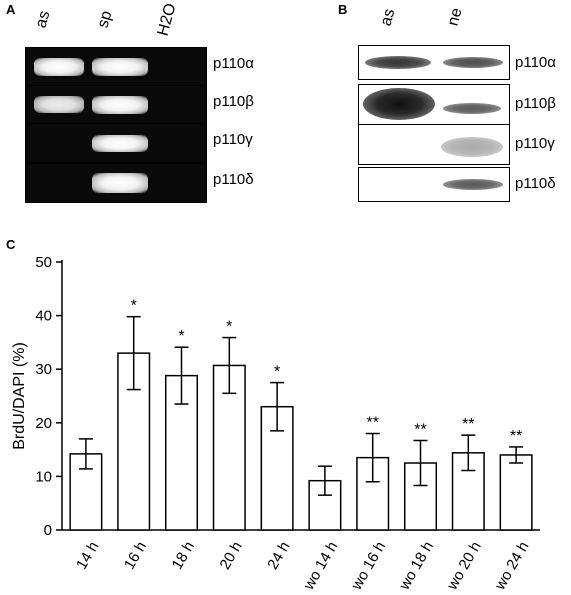 Image resolution: width=571 pixels, height=595 pixels. I want to click on panel-a-row-label-3: p110γ, so click(233, 139).